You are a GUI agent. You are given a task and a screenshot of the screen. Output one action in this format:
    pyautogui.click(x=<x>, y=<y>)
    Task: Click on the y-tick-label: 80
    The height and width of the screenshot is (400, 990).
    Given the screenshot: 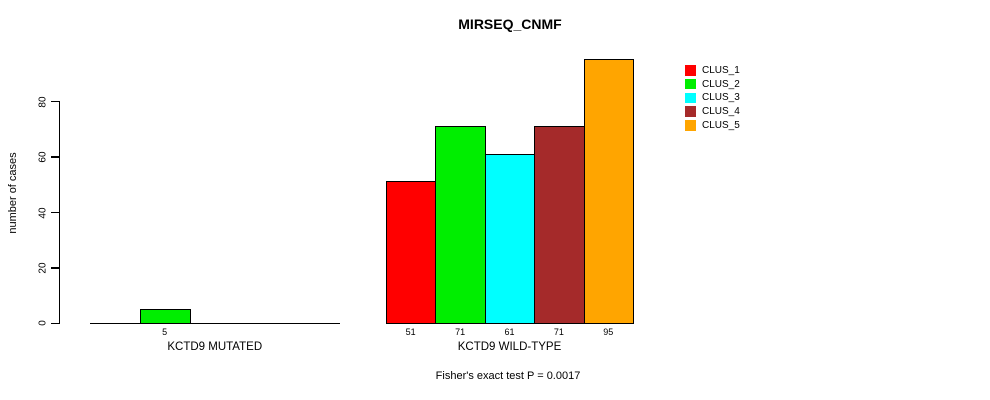 What is the action you would take?
    pyautogui.click(x=43, y=102)
    